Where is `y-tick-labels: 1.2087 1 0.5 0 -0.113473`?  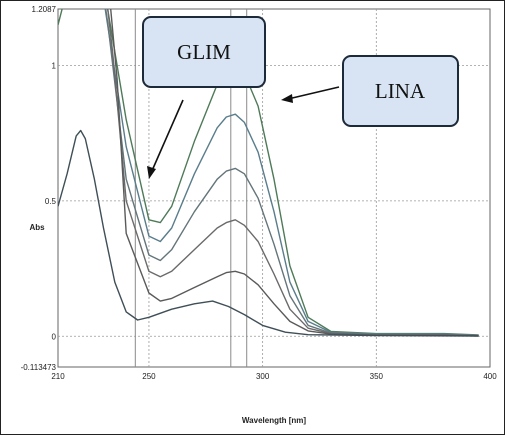
y-tick-labels: 1.2087 1 0.5 0 -0.113473 is located at coordinates (39, 188).